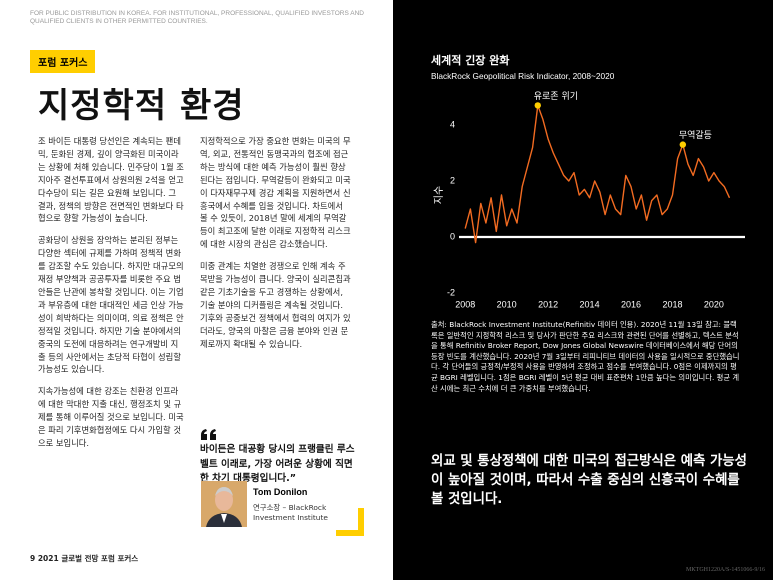 The width and height of the screenshot is (773, 580). What do you see at coordinates (141, 106) in the screenshot?
I see `page-title: 지정학적 환경` at bounding box center [141, 106].